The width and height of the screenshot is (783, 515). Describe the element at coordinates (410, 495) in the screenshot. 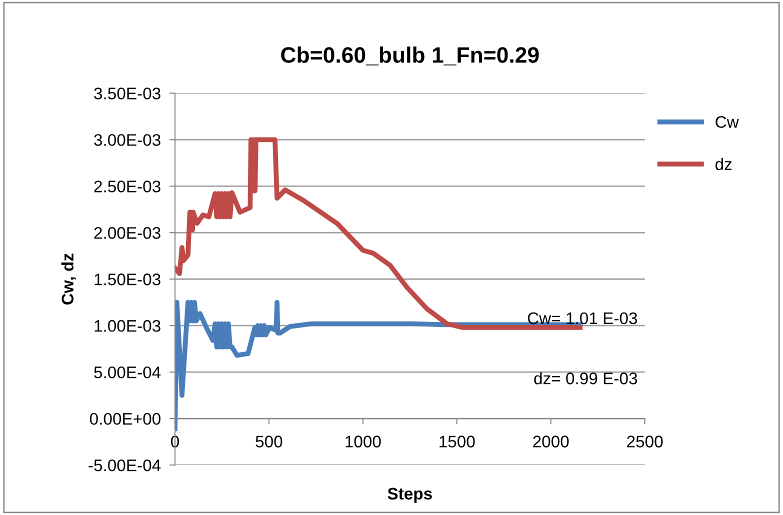

I see `x-axis-title: Steps` at that location.